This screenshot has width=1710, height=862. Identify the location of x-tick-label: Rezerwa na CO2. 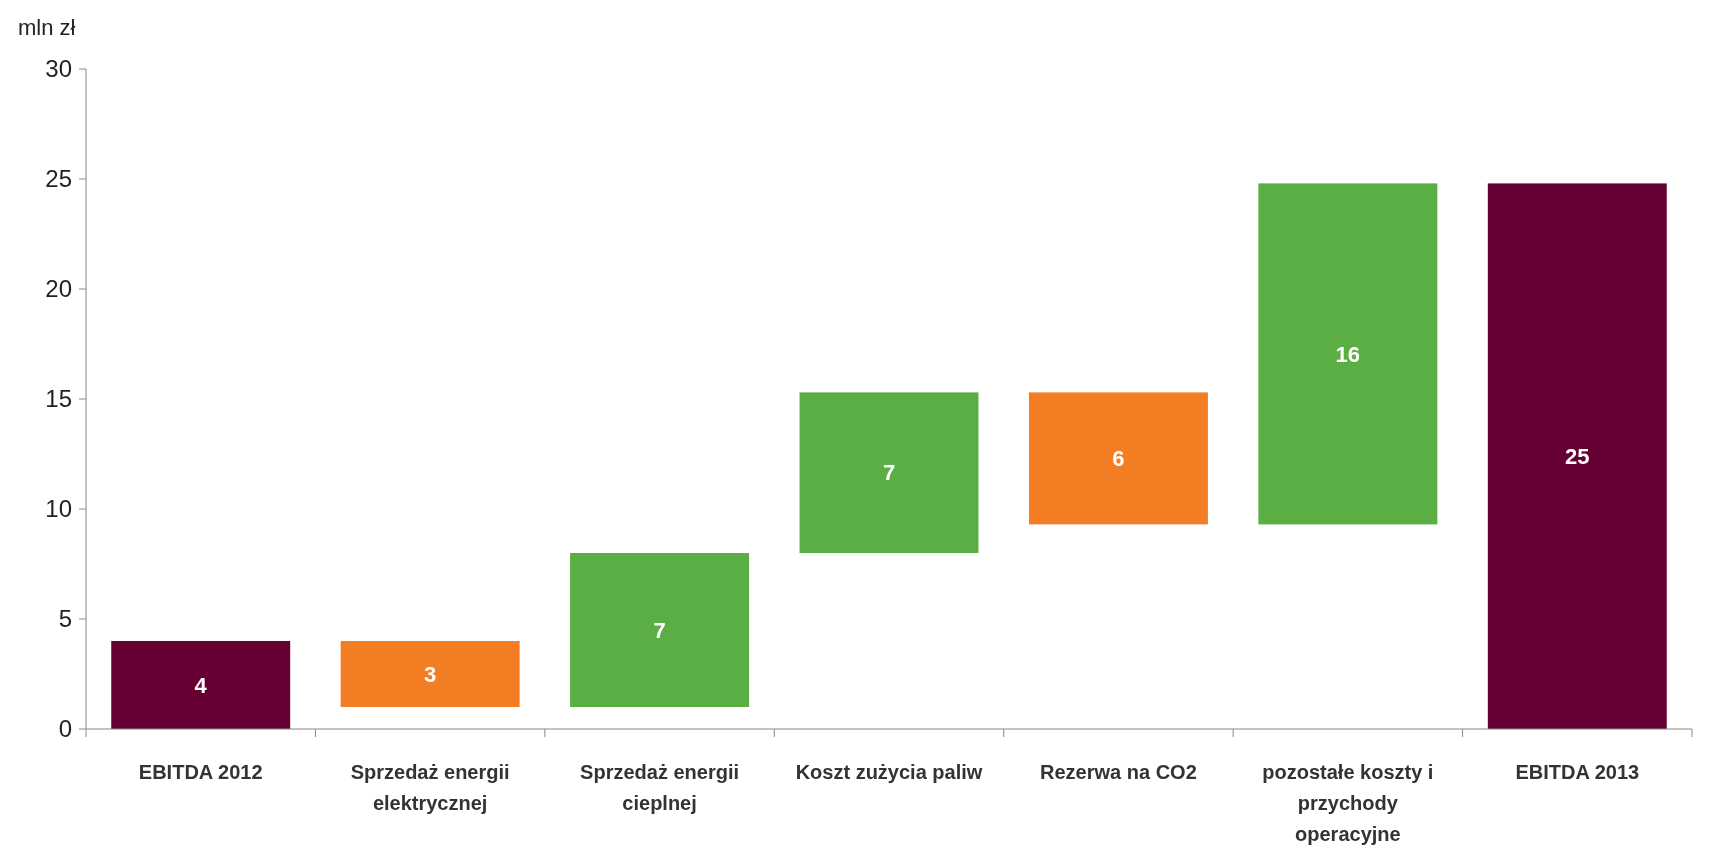
(1118, 772).